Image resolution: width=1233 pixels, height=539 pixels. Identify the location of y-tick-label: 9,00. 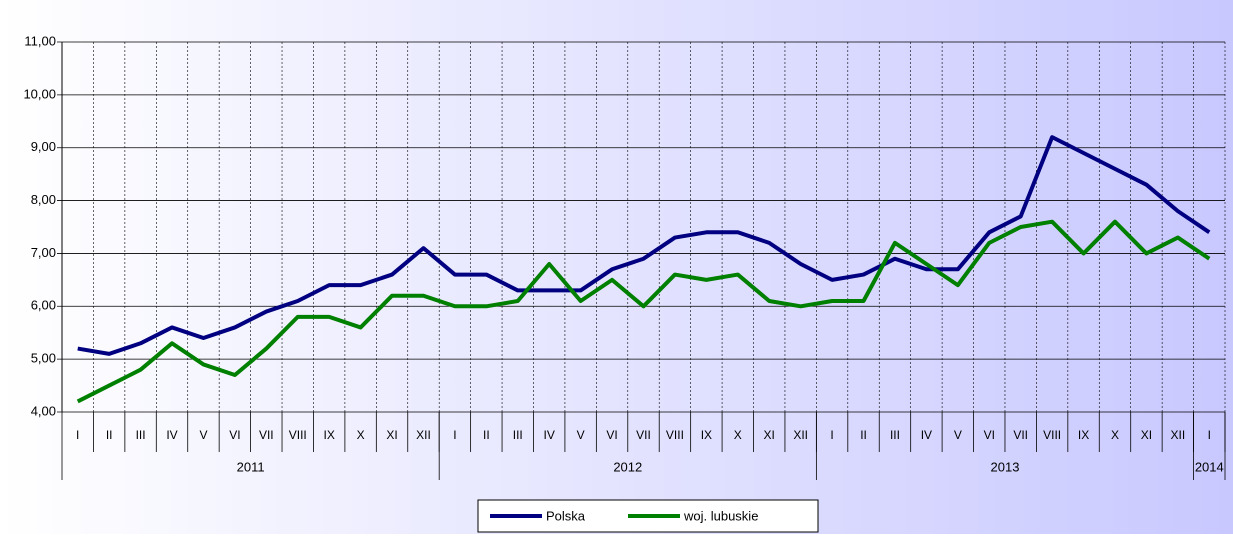
(43, 146).